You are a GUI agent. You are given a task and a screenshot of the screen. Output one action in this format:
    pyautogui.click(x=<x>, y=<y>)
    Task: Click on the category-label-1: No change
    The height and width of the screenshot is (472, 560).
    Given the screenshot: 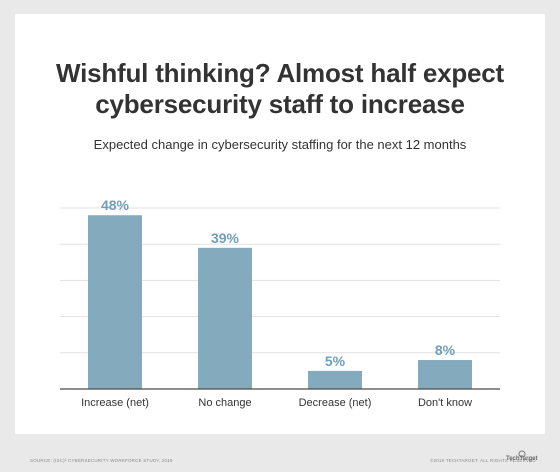 What is the action you would take?
    pyautogui.click(x=224, y=403)
    